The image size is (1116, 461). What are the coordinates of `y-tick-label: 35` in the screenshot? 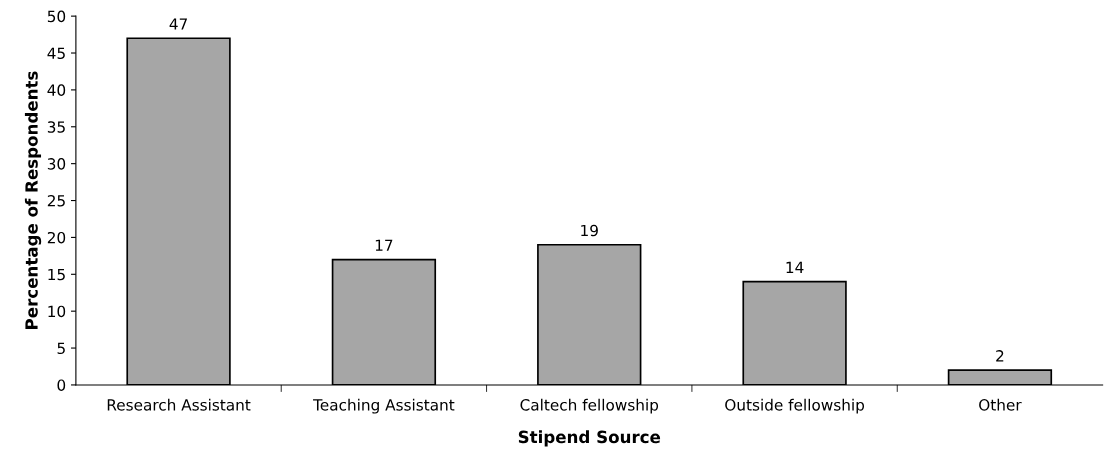 It's located at (56, 127).